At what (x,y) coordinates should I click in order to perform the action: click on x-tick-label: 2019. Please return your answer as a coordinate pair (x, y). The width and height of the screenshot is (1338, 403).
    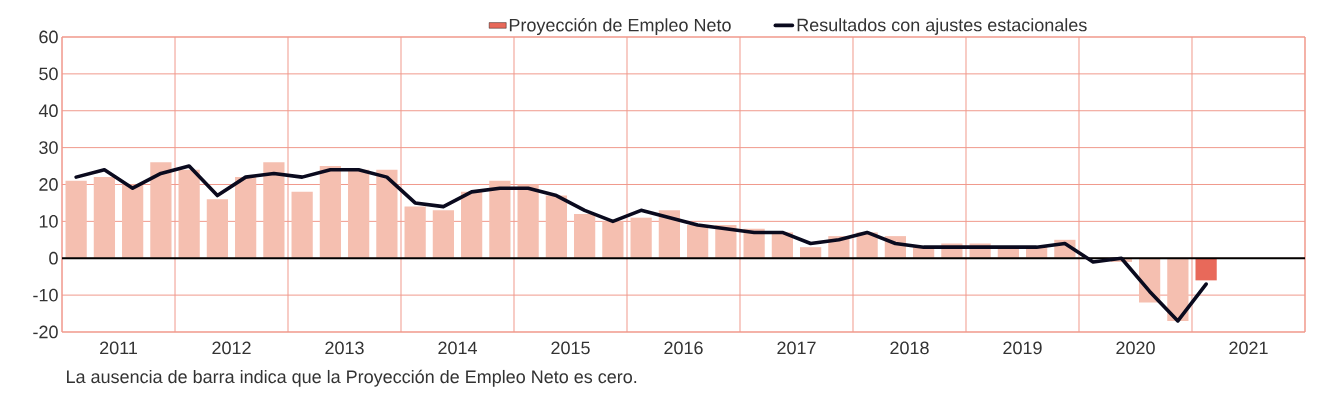
    Looking at the image, I should click on (1022, 348).